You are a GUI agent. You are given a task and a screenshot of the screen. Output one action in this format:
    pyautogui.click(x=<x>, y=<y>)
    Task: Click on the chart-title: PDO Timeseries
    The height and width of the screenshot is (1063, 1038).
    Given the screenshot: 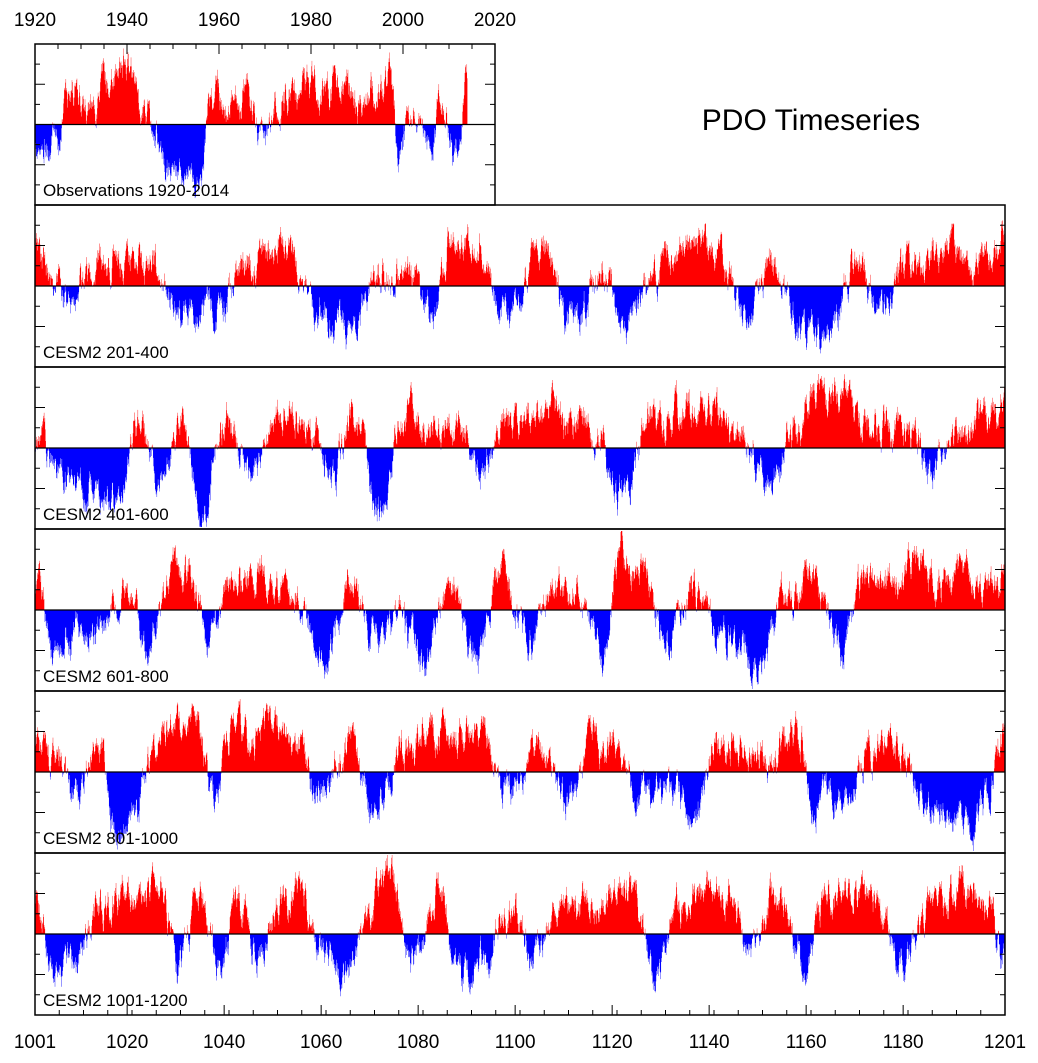 What is the action you would take?
    pyautogui.click(x=811, y=120)
    